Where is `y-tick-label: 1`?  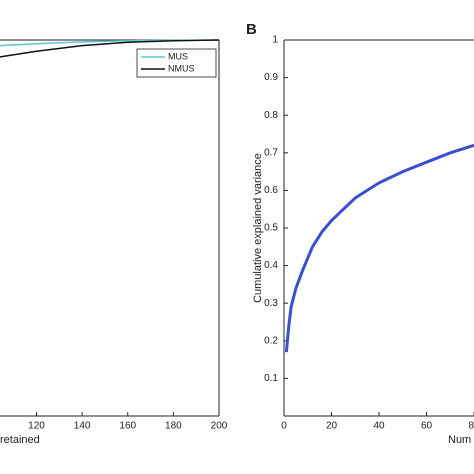 y-tick-label: 1 is located at coordinates (275, 40).